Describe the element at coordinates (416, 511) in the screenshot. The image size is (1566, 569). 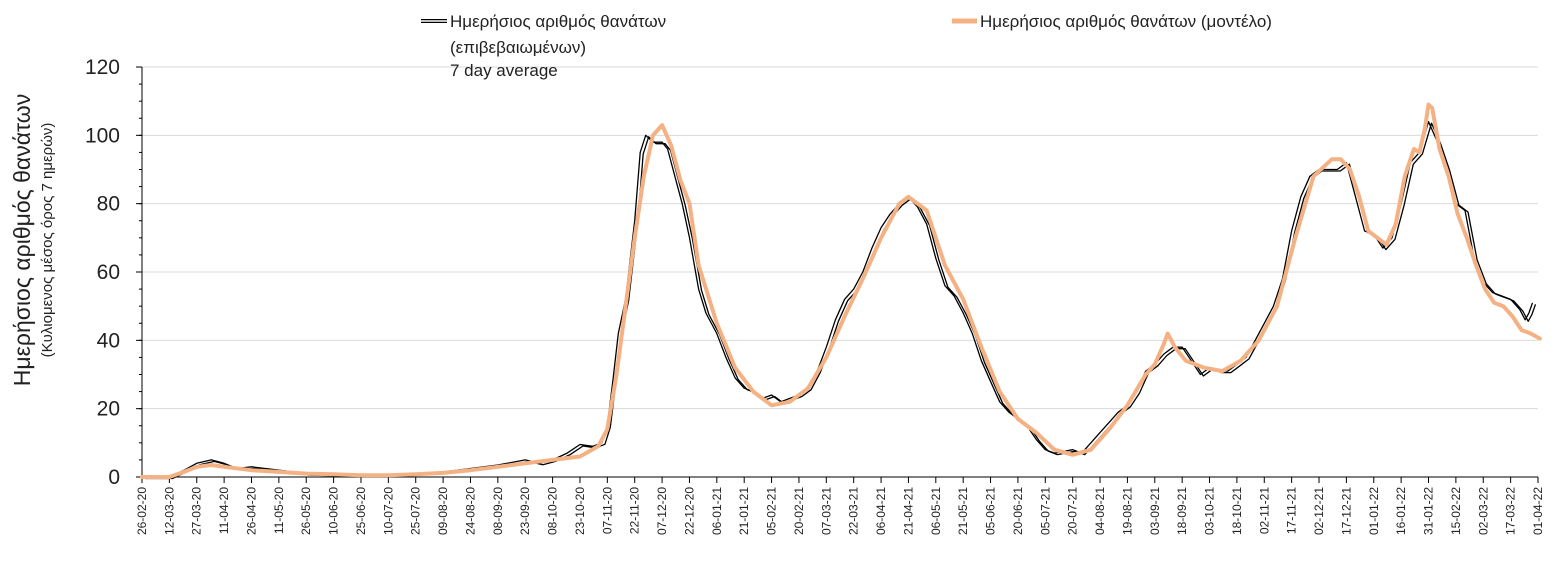
I see `x-tick-label: 25-07-20` at that location.